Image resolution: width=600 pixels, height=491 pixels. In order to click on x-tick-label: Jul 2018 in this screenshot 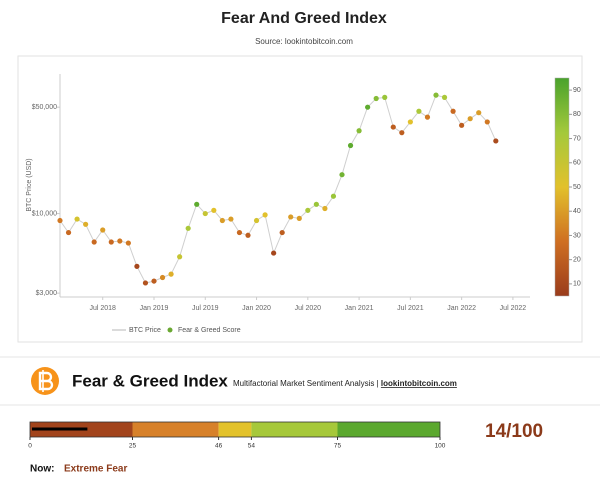, I will do `click(102, 308)`.